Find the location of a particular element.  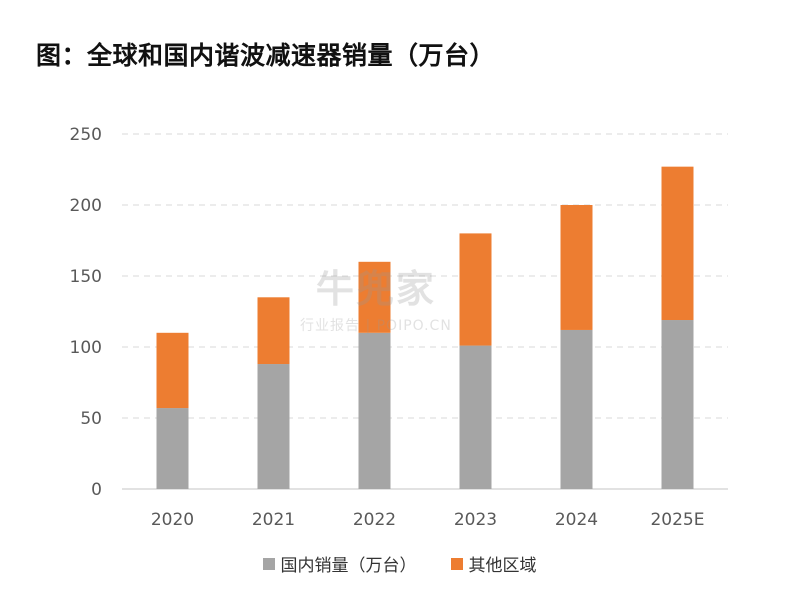

x-tick-label: 2020 is located at coordinates (172, 520).